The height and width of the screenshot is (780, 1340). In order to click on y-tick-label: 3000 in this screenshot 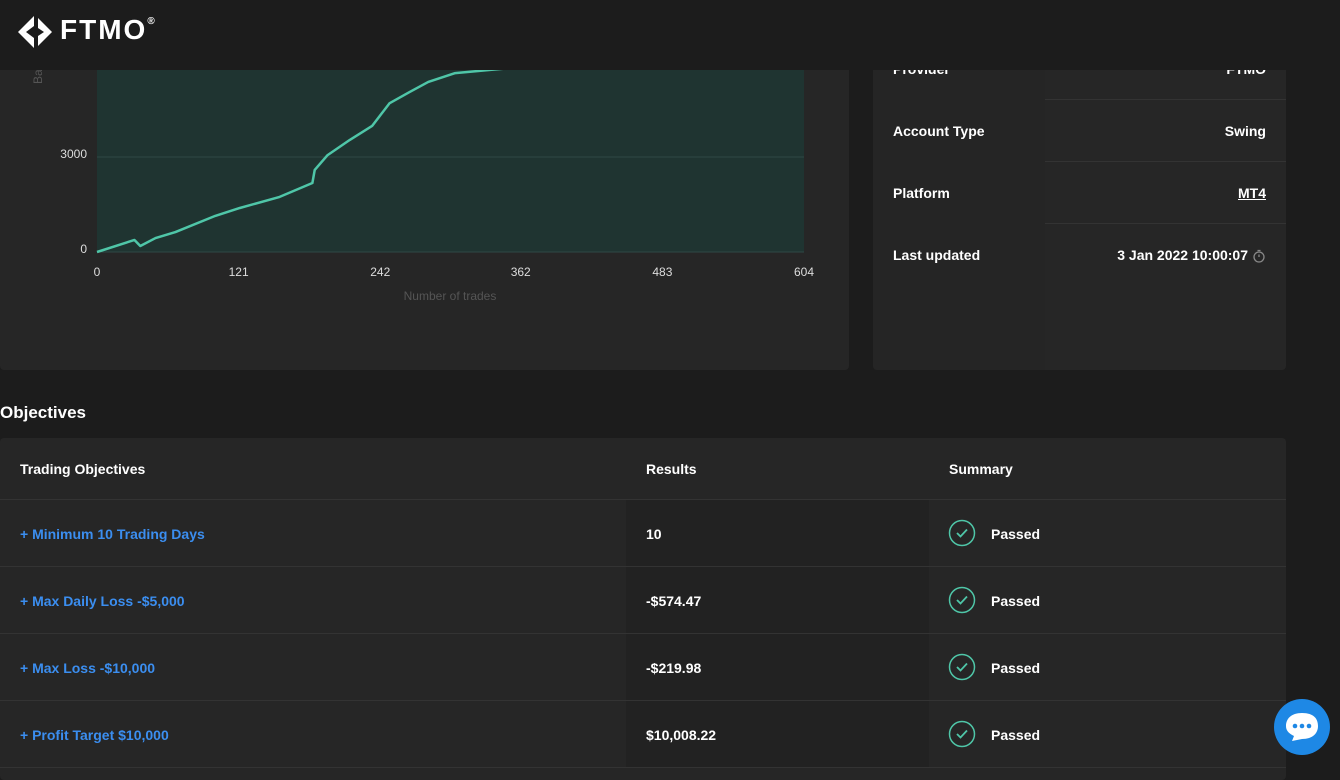, I will do `click(73, 154)`.